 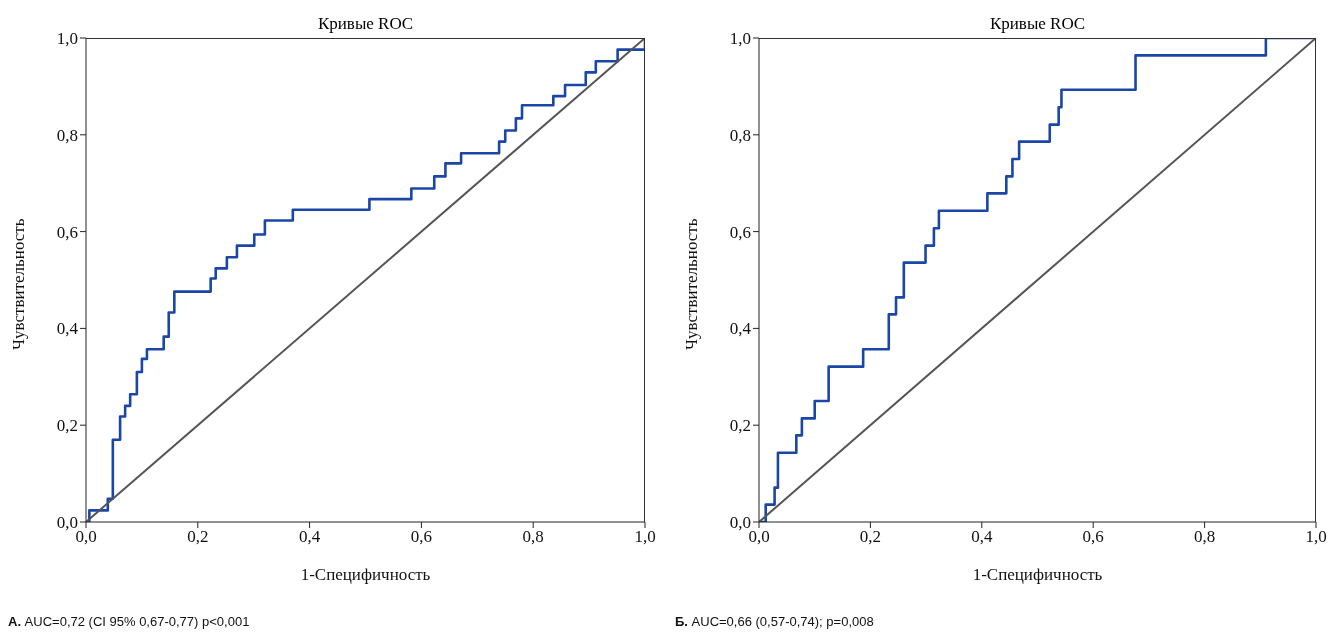 What do you see at coordinates (129, 621) in the screenshot?
I see `text: А. AUC=0,72 (CI 95% 0,67-0,77) p<0,001` at bounding box center [129, 621].